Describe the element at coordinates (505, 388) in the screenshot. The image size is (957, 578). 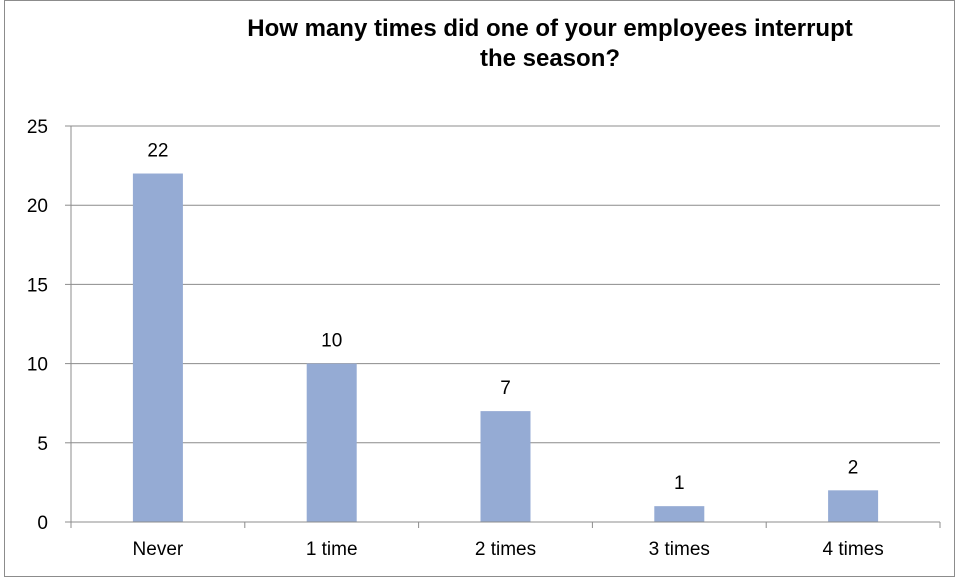
I see `data-label: 7` at that location.